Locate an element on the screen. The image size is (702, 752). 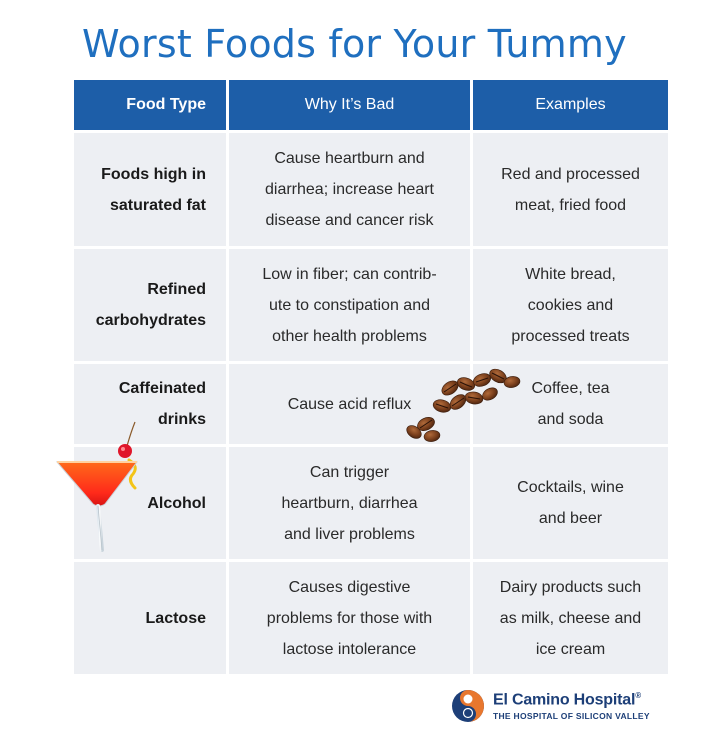
cocktail-glass-icon is located at coordinates (97, 486).